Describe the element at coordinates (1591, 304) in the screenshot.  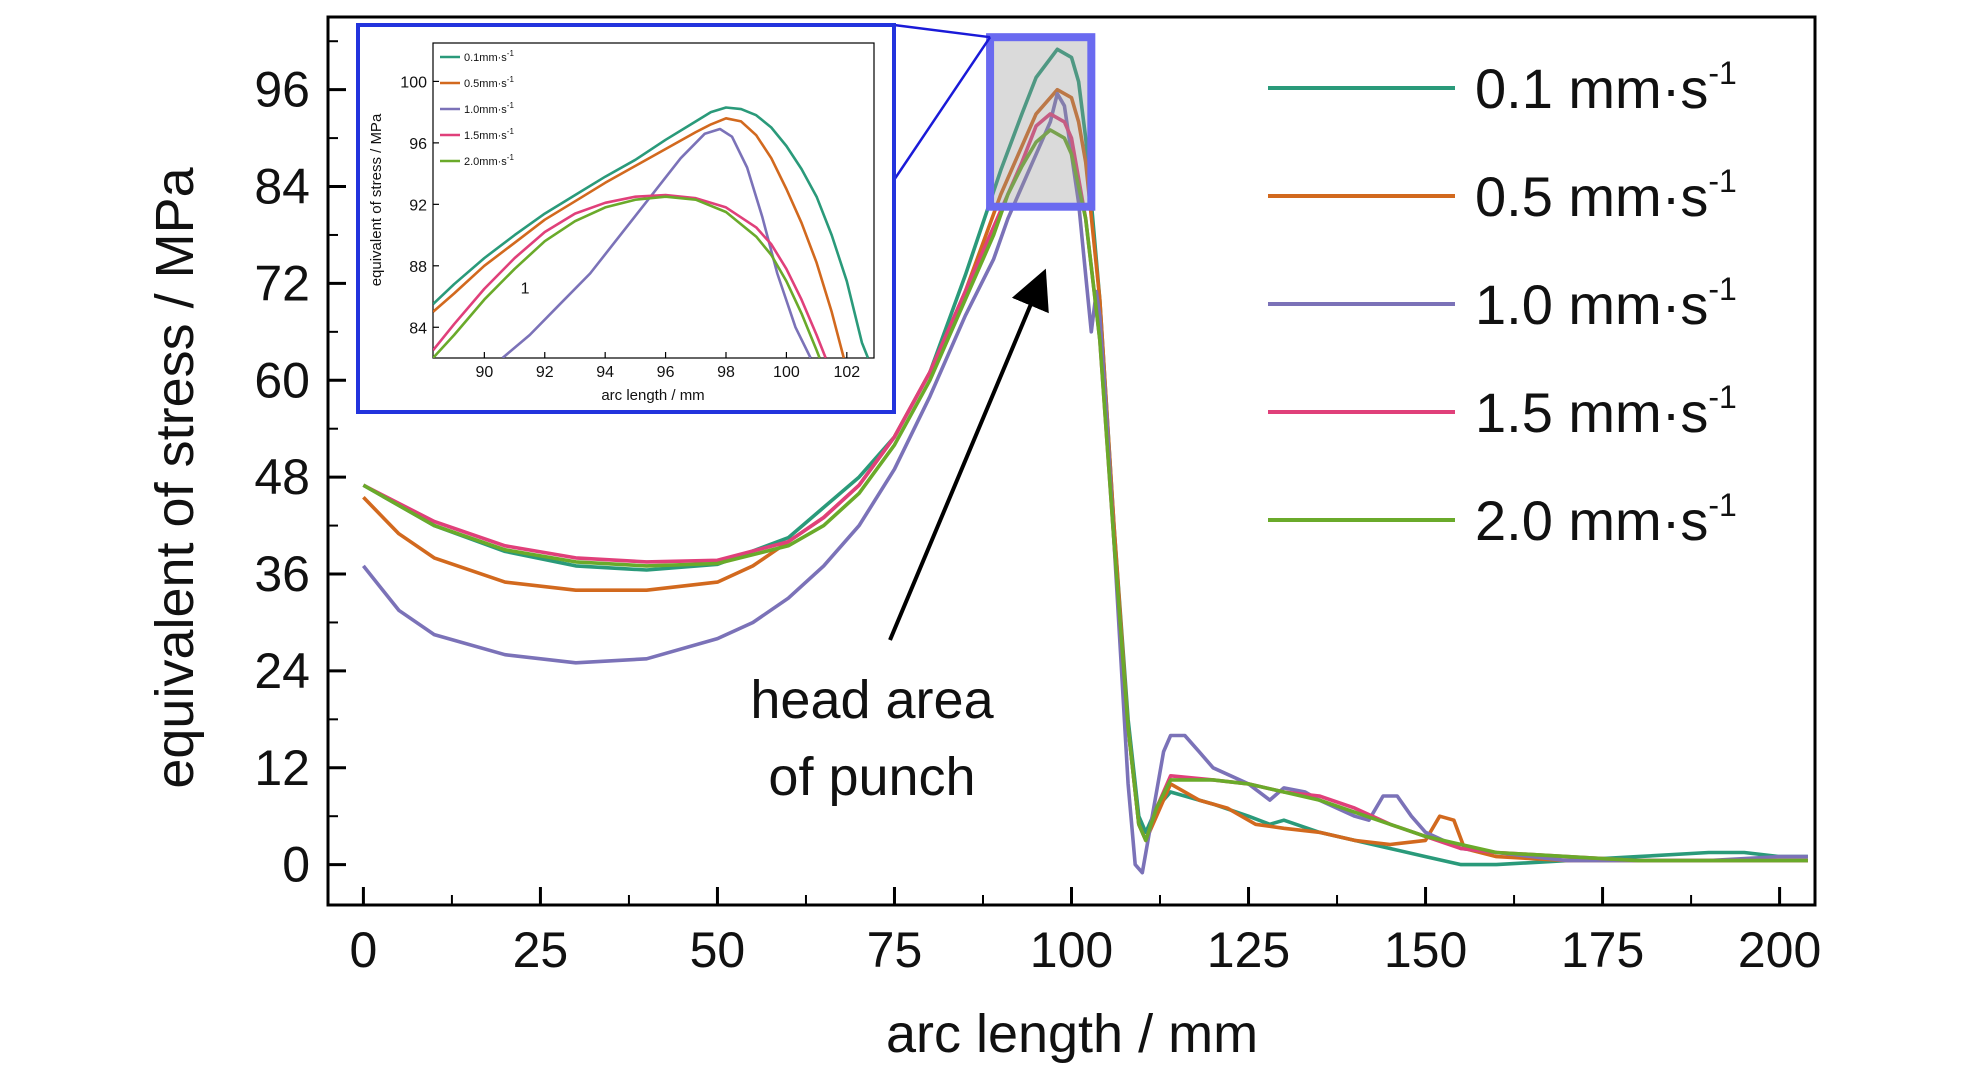
I see `legend-label-text: 1.0 mm·s` at that location.